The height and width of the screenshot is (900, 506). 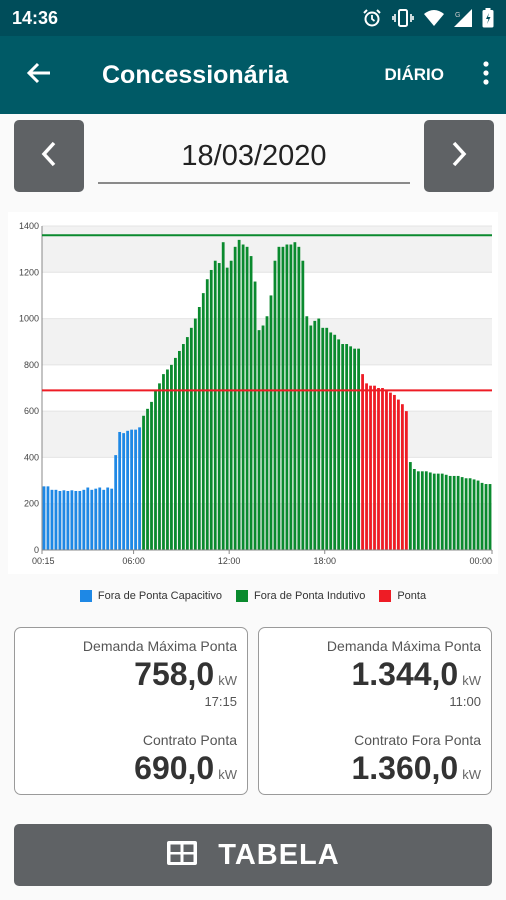 I want to click on y-tick-label: 1000, so click(x=29, y=319).